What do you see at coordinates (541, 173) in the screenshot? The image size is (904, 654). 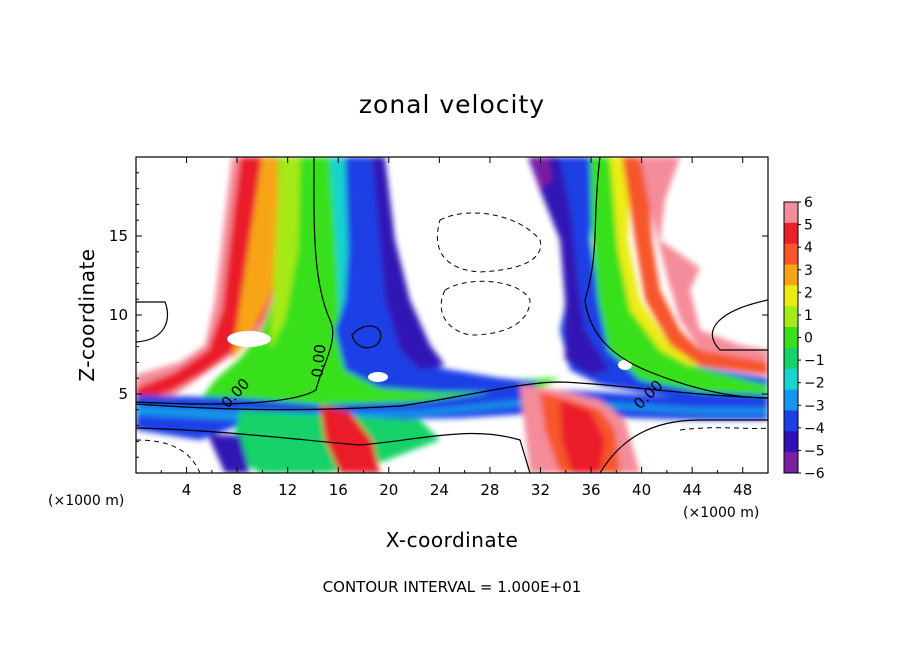 I see `field-right-purple` at bounding box center [541, 173].